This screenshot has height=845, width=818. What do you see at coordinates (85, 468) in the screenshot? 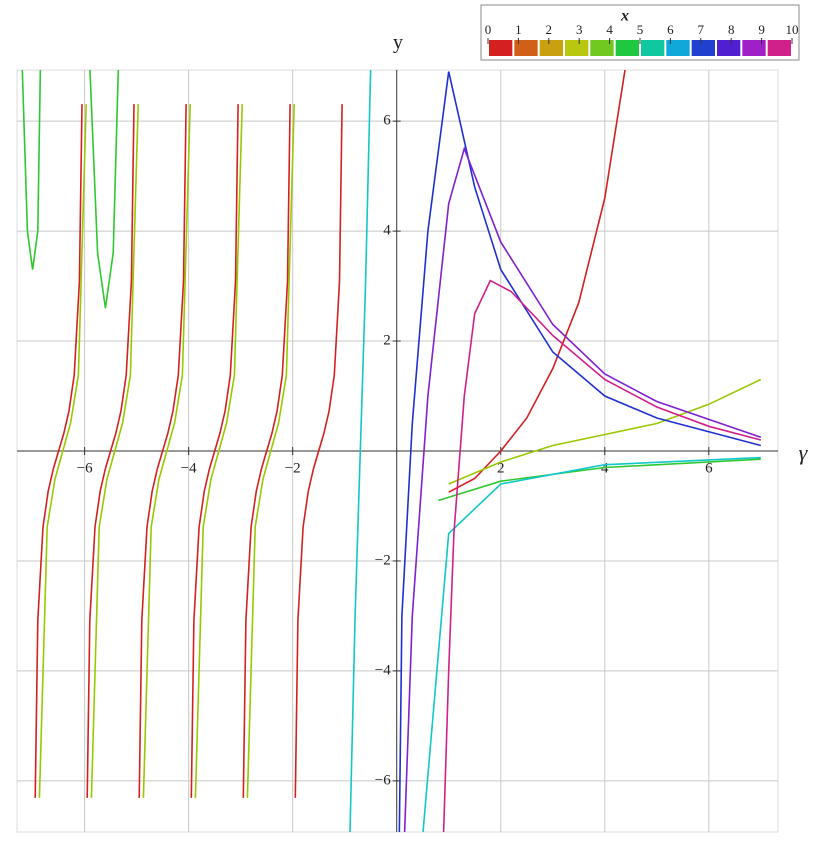
I see `x-tick-label: −6` at bounding box center [85, 468].